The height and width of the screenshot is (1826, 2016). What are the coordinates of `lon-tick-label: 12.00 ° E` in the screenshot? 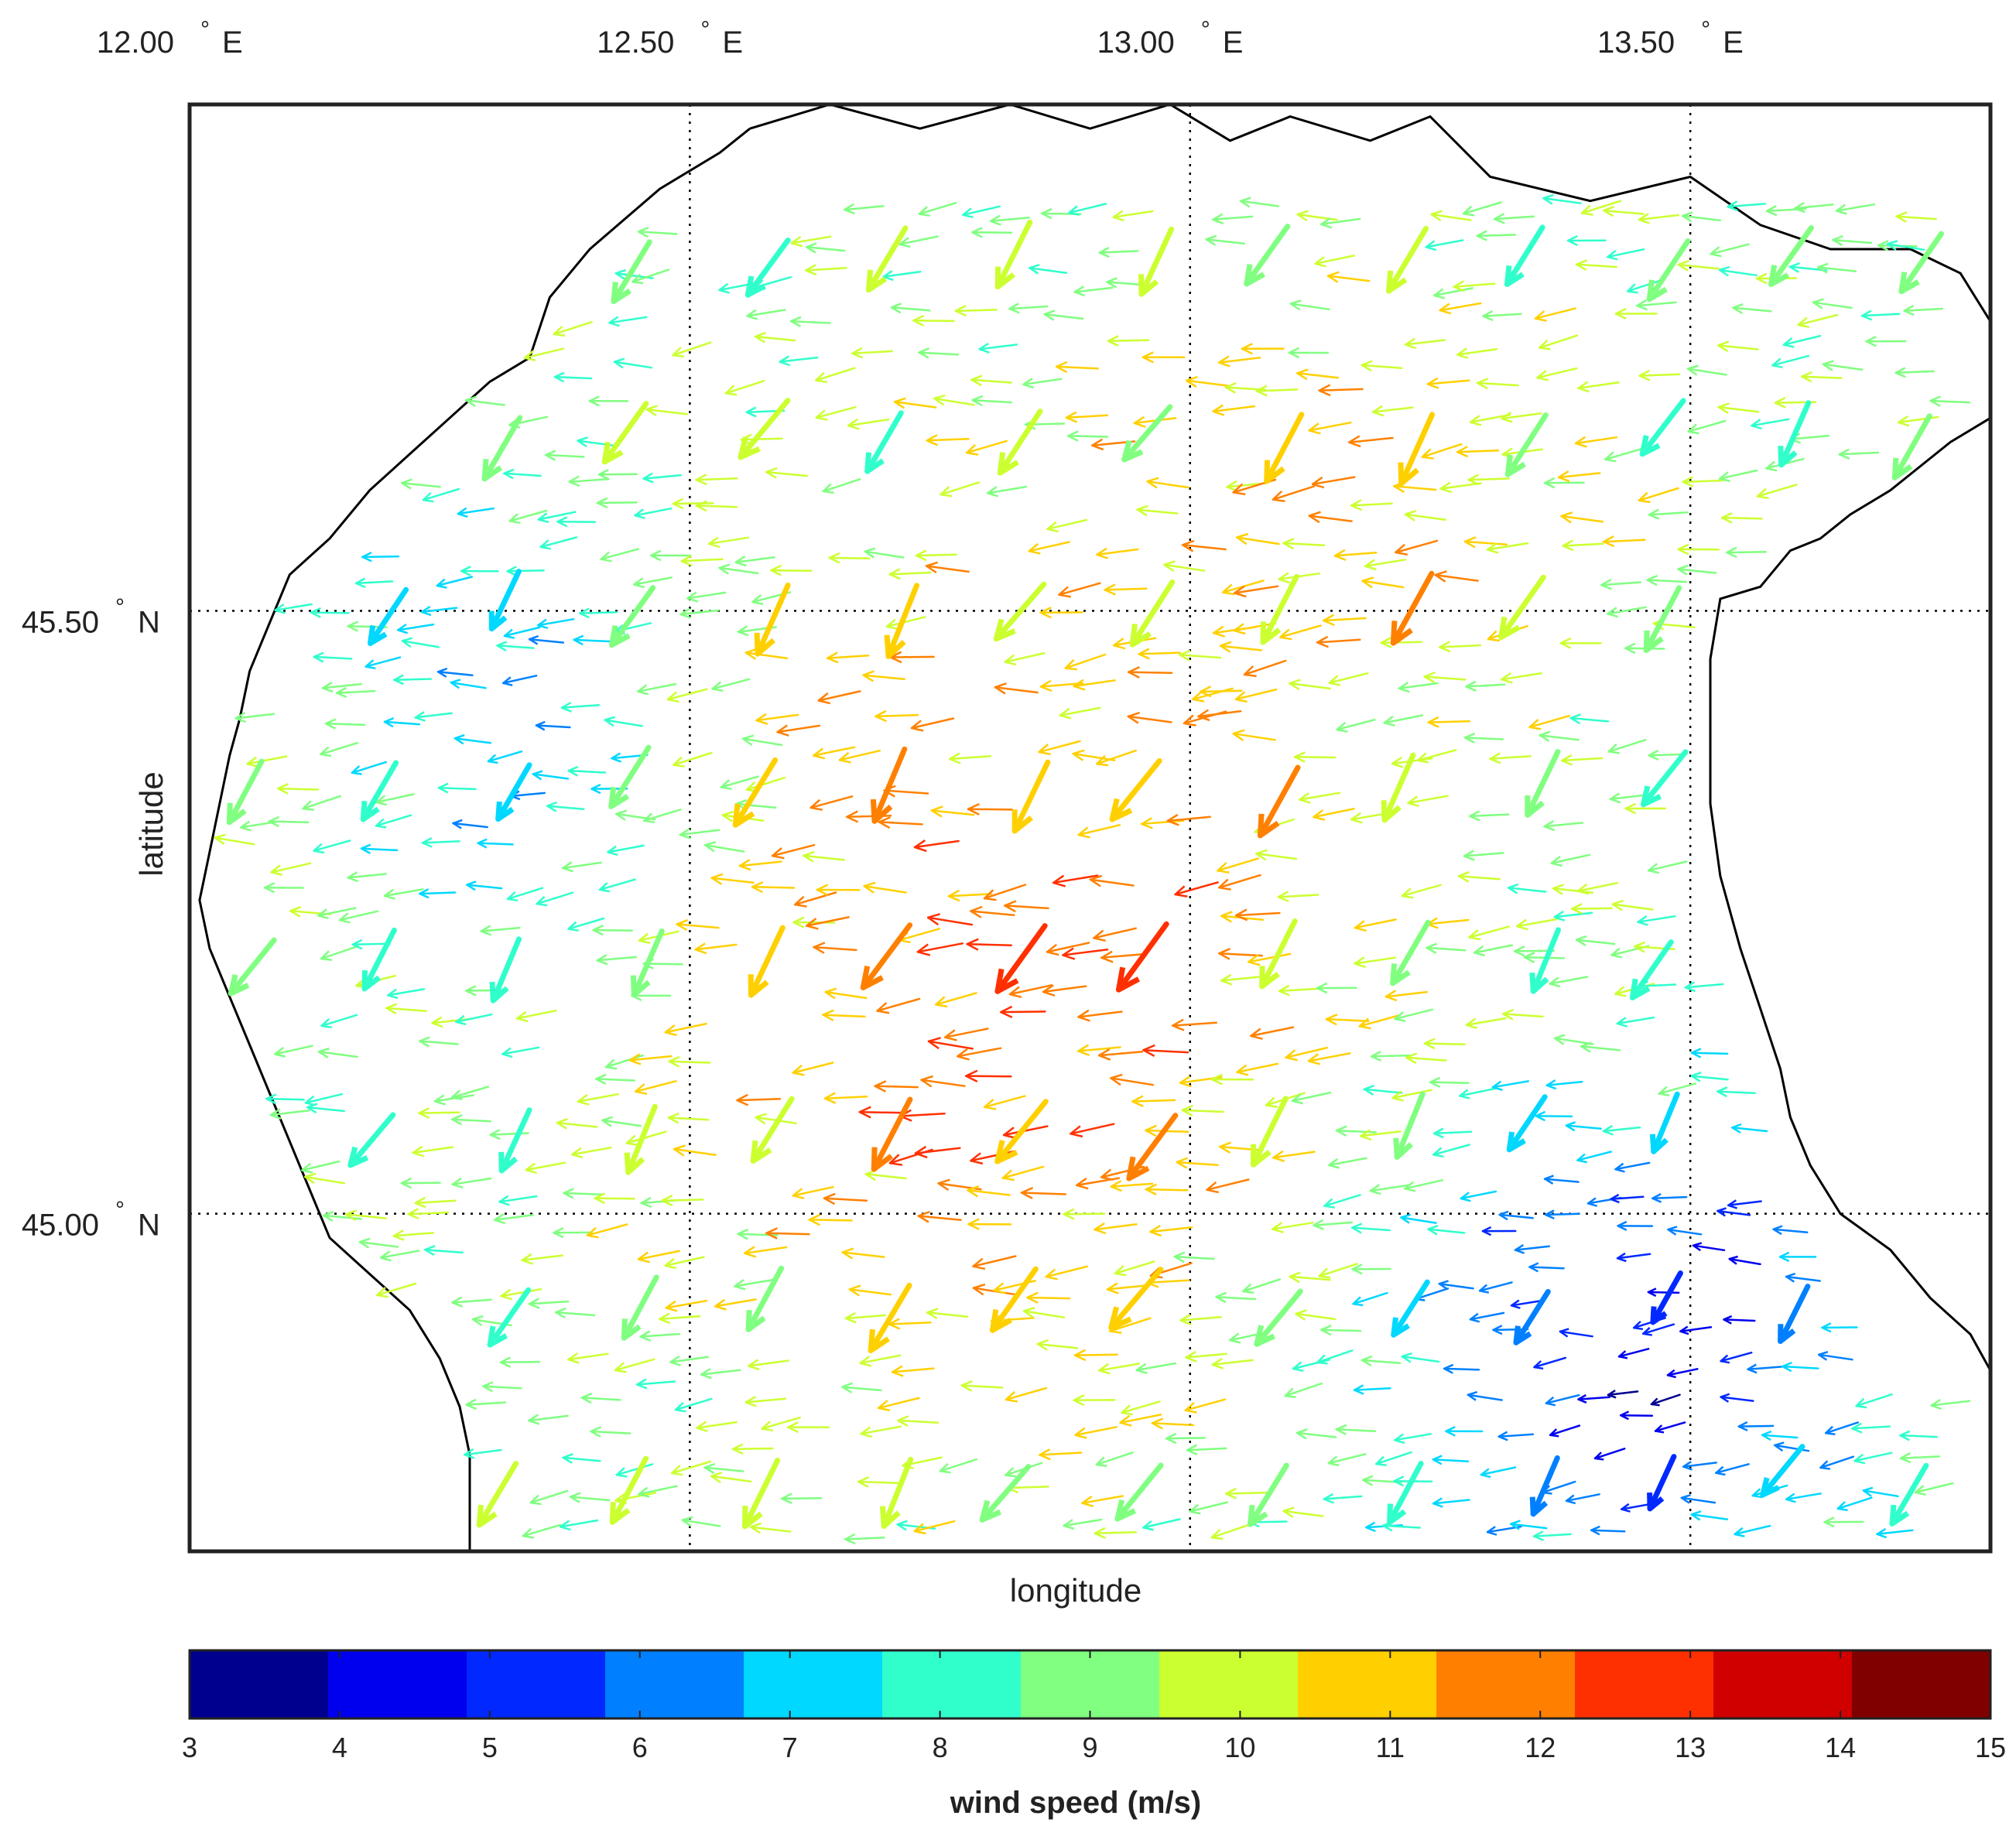 It's located at (170, 38).